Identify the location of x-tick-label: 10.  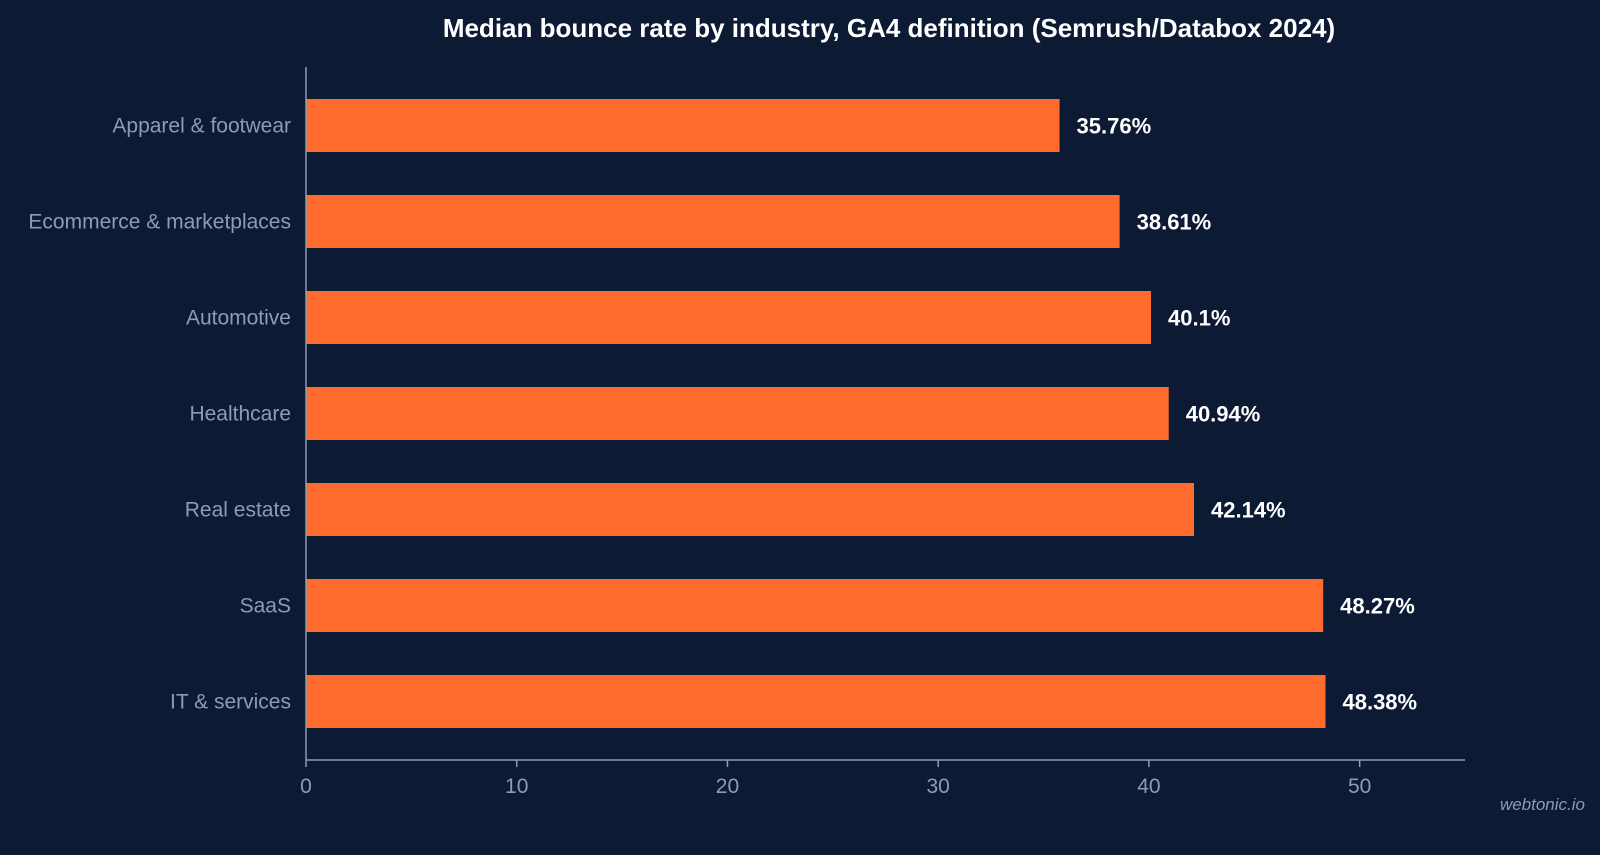
(516, 786).